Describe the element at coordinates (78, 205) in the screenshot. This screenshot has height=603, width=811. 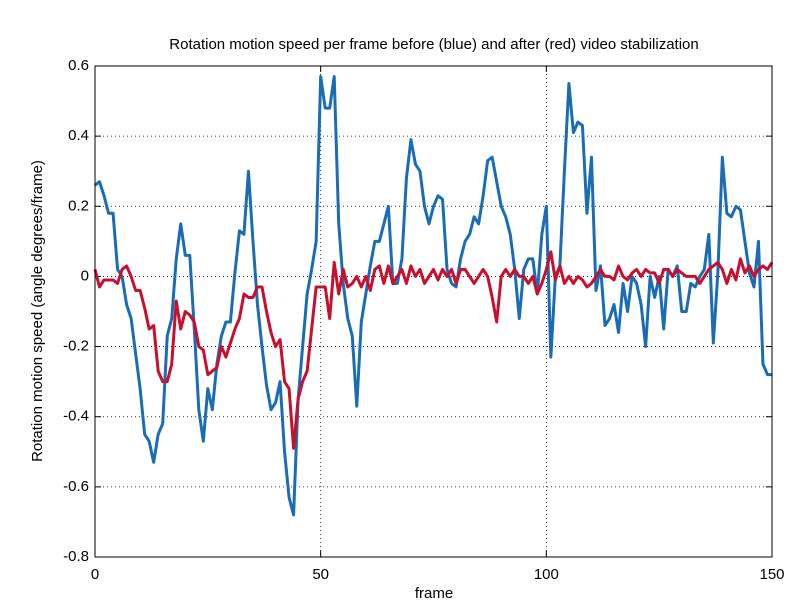
I see `y-tick-label: 0.2` at that location.